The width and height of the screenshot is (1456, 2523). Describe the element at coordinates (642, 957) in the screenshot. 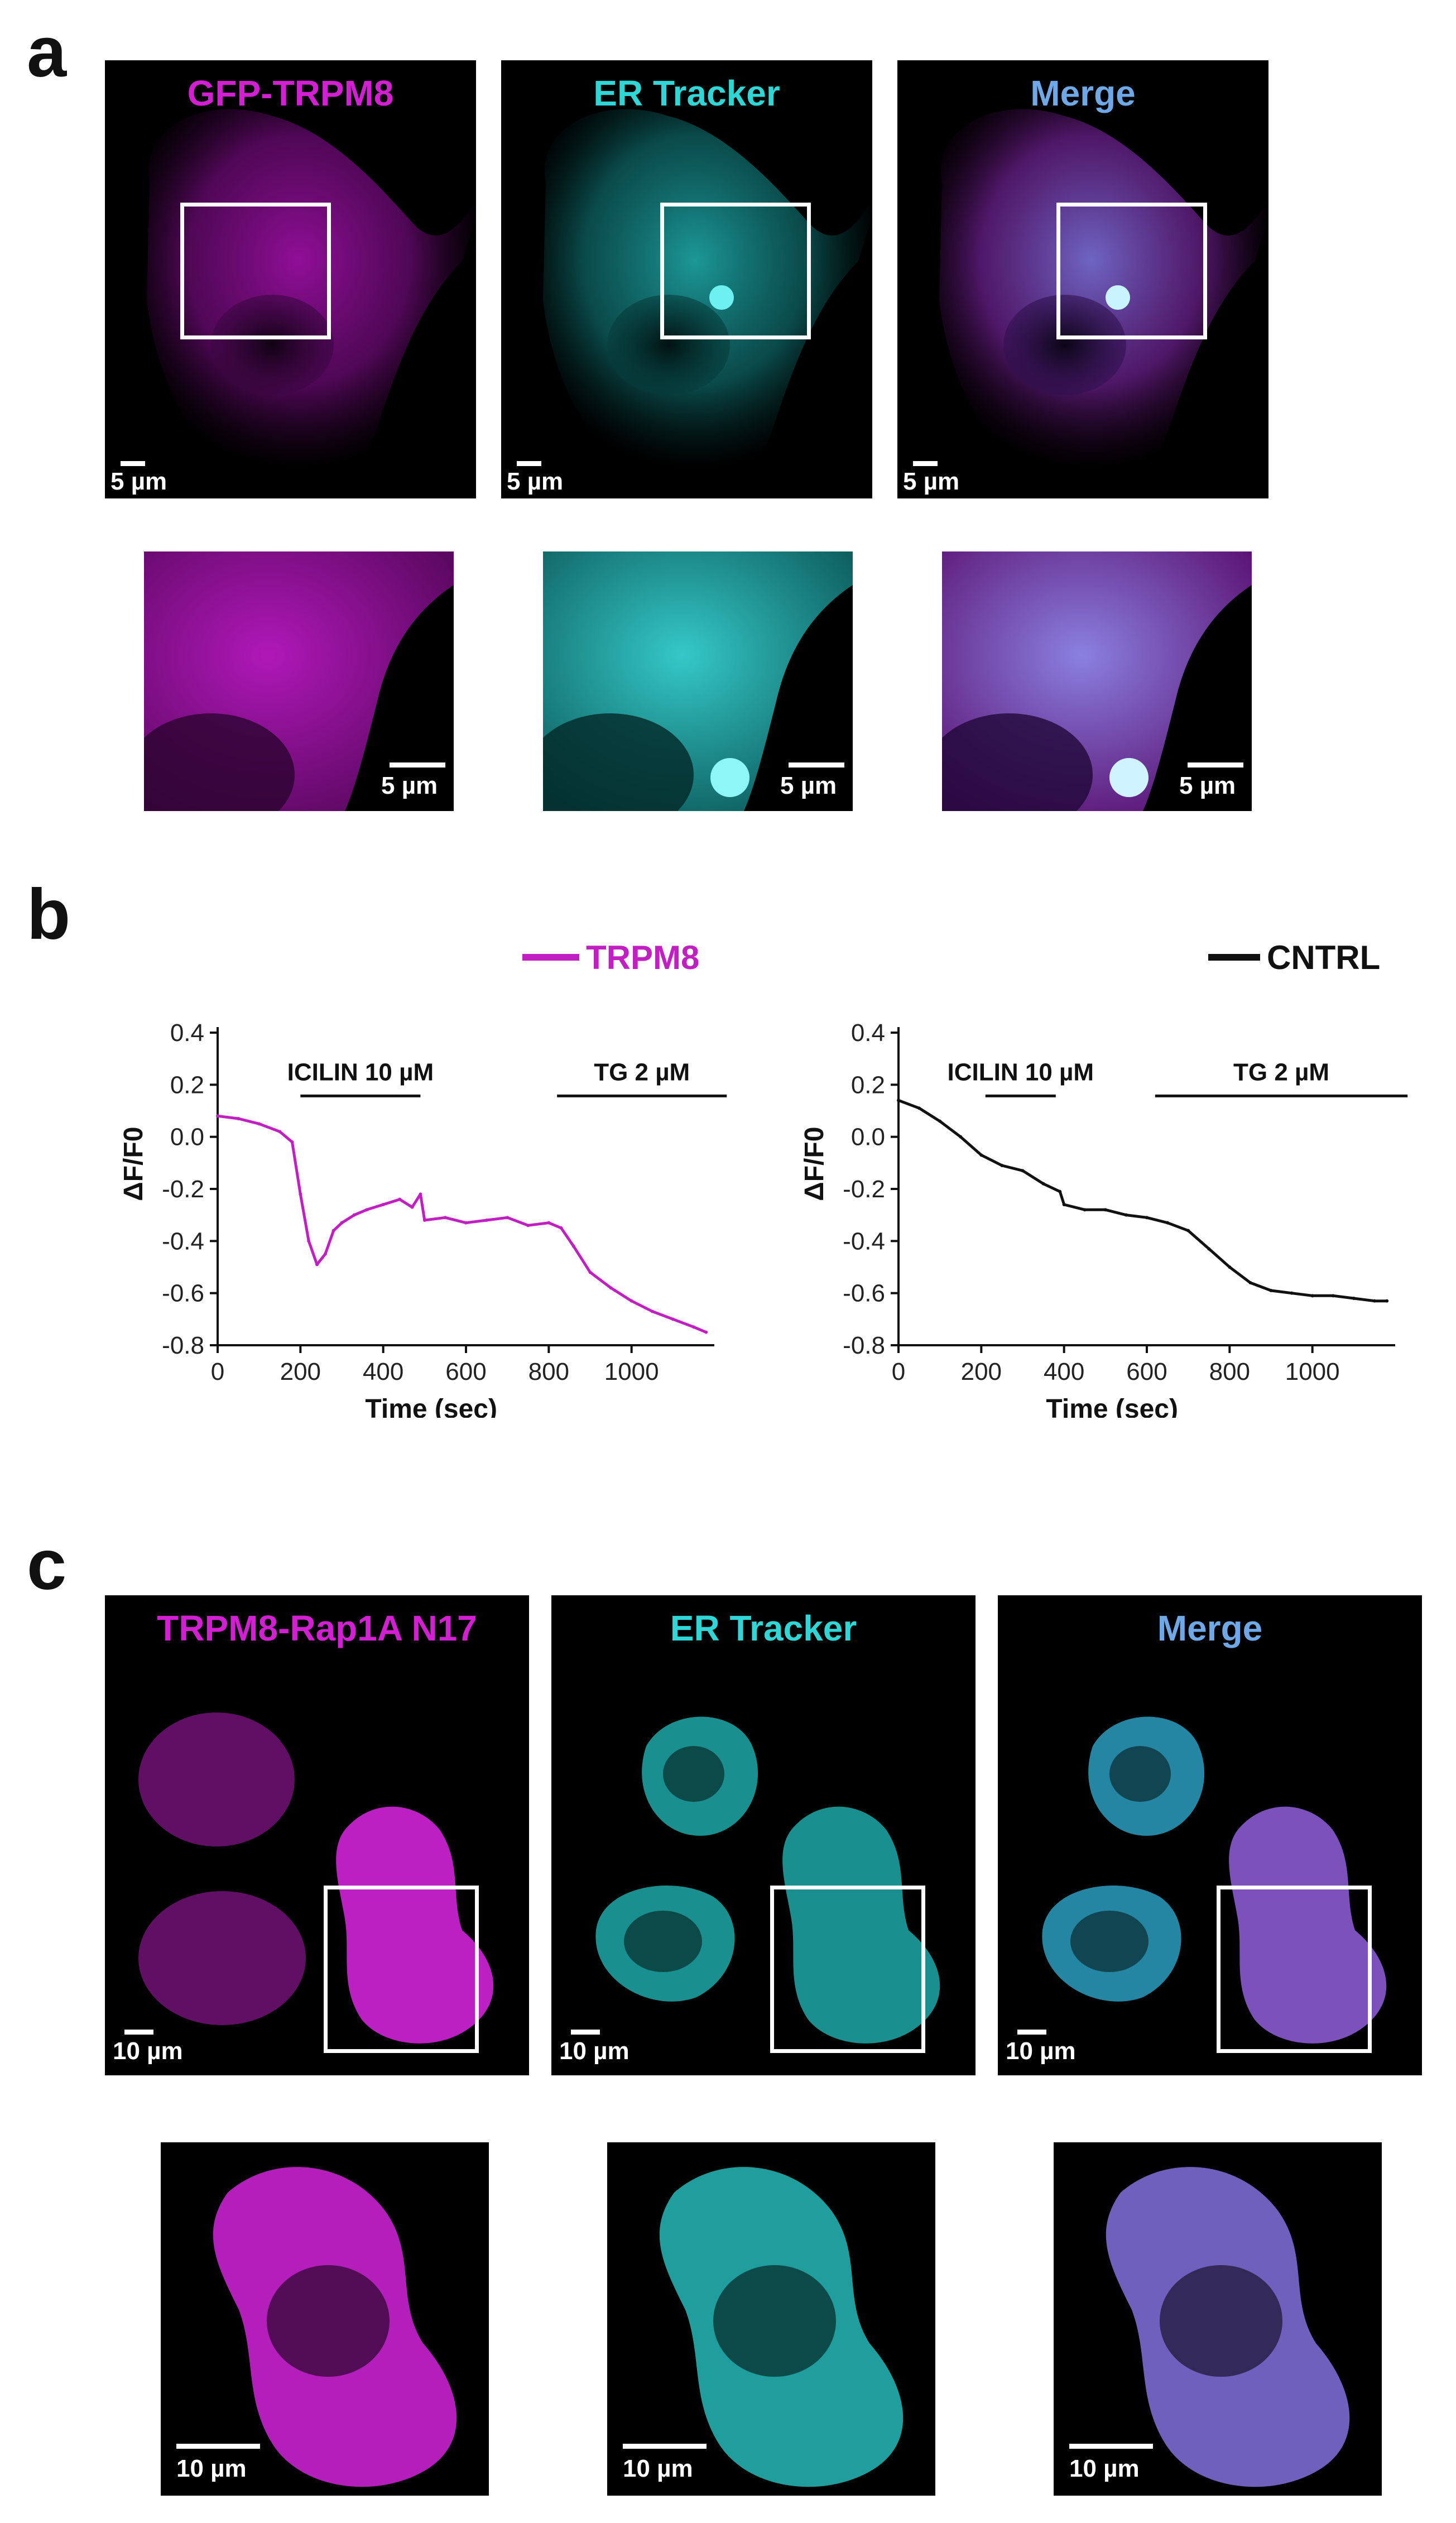

I see `legend-label: TRPM8` at that location.